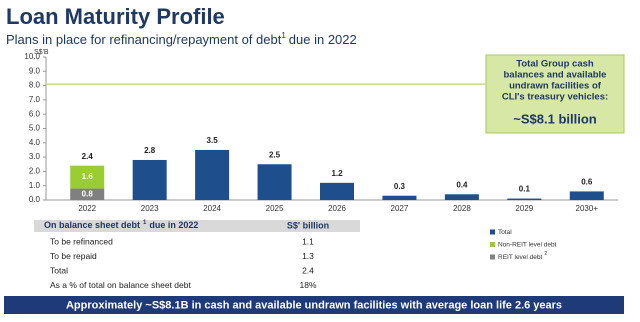 The image size is (640, 322). What do you see at coordinates (308, 256) in the screenshot?
I see `table-cell: 1.3` at bounding box center [308, 256].